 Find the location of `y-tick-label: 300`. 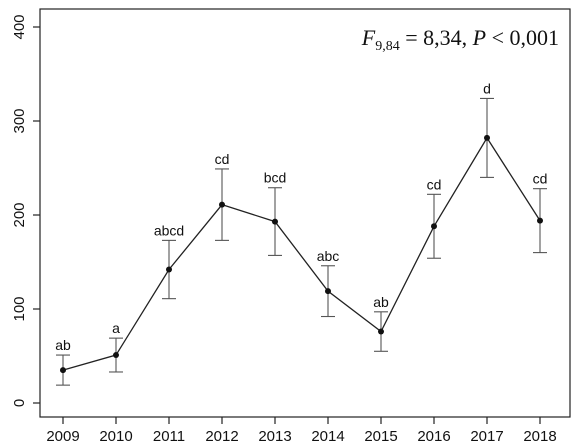

y-tick-label: 300 is located at coordinates (19, 120).